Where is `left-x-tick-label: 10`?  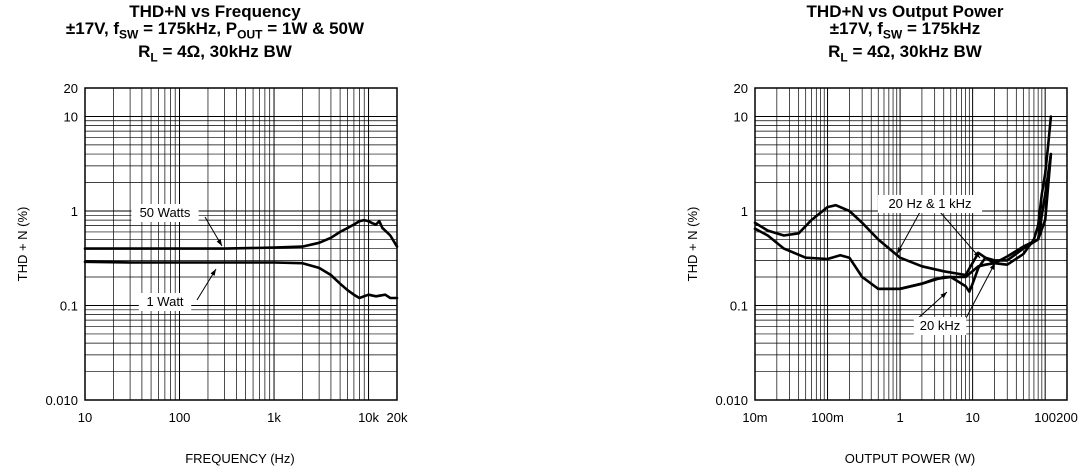 left-x-tick-label: 10 is located at coordinates (85, 417).